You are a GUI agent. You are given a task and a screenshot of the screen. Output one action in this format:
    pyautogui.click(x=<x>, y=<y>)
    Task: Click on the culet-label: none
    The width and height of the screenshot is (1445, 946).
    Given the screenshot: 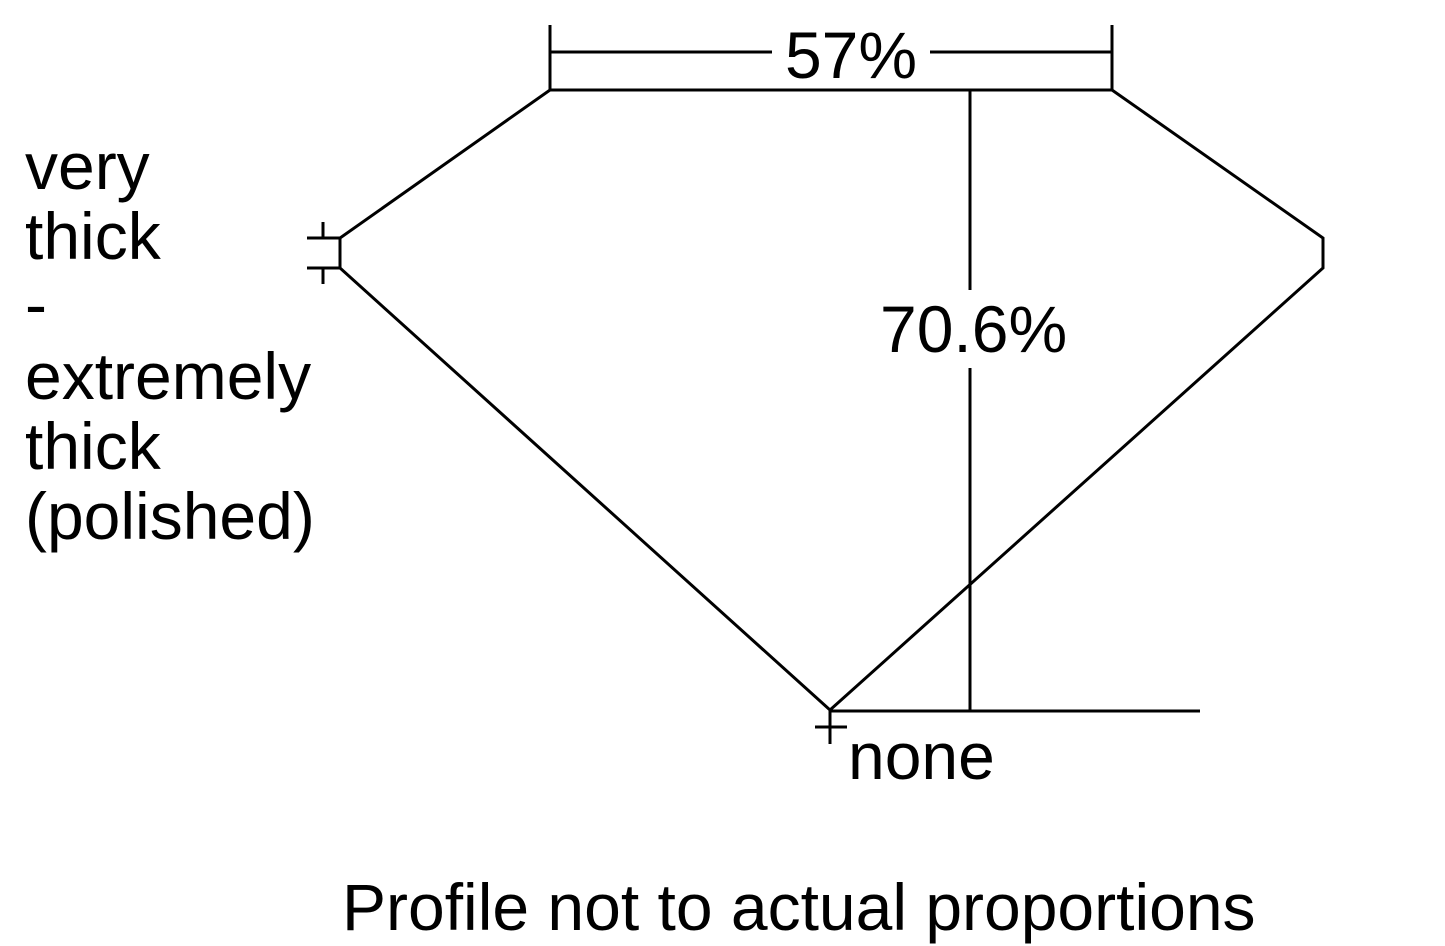 What is the action you would take?
    pyautogui.click(x=921, y=756)
    